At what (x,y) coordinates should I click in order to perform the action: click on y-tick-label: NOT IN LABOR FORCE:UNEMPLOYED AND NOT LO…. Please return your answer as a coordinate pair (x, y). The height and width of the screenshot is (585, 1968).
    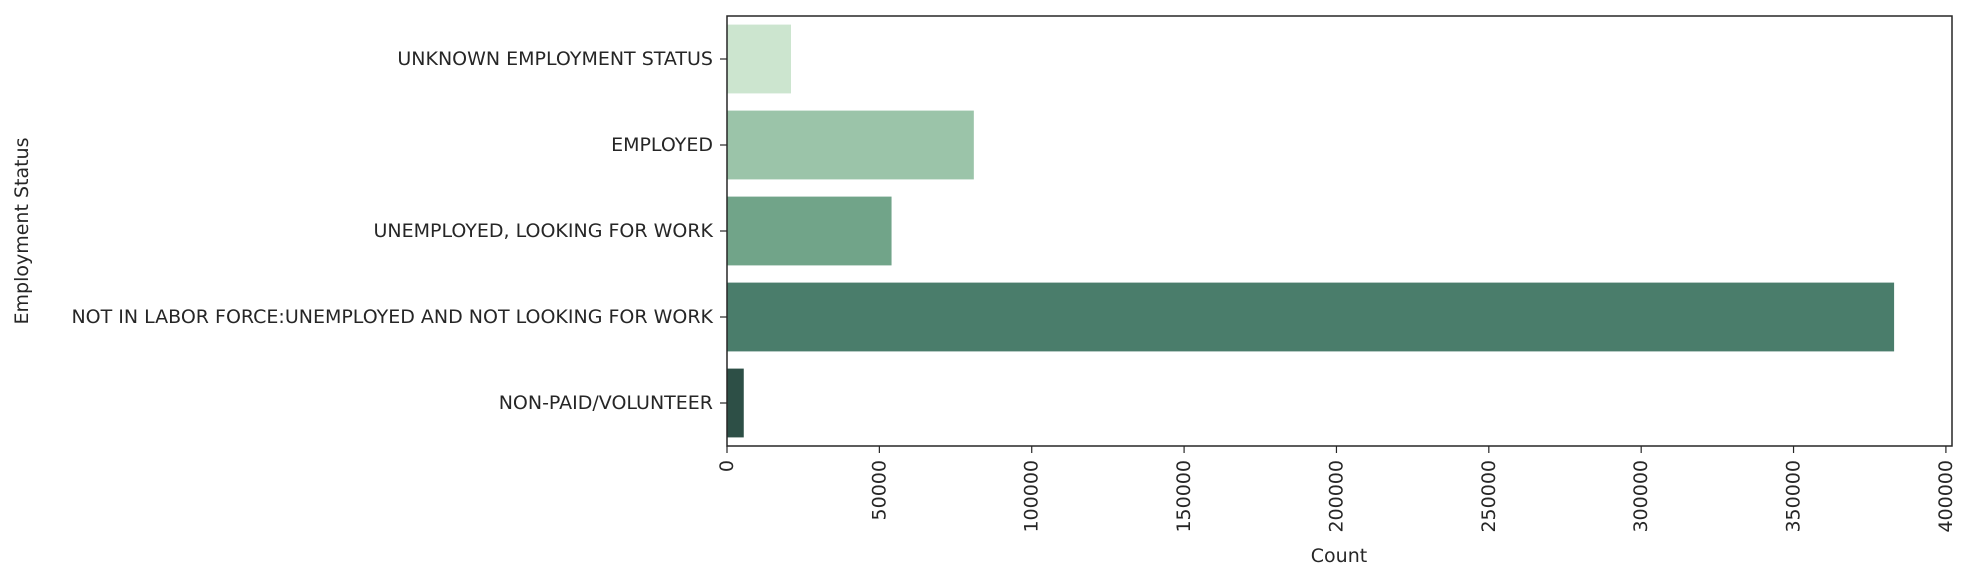
    Looking at the image, I should click on (392, 317).